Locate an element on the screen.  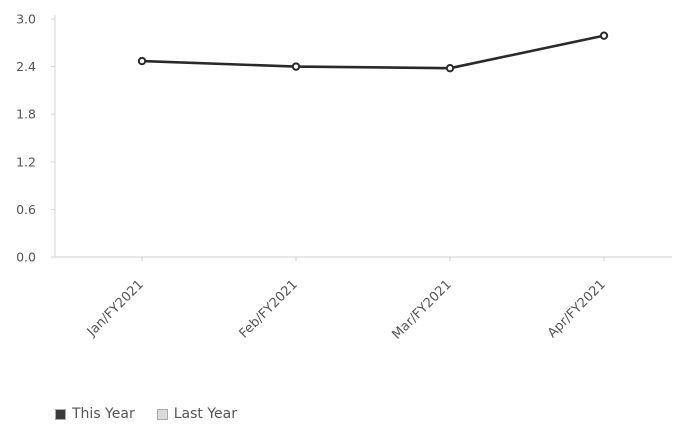
y-tick-labels: 3.0 2.4 1.8 1.2 0.6 0.0 is located at coordinates (35, 138).